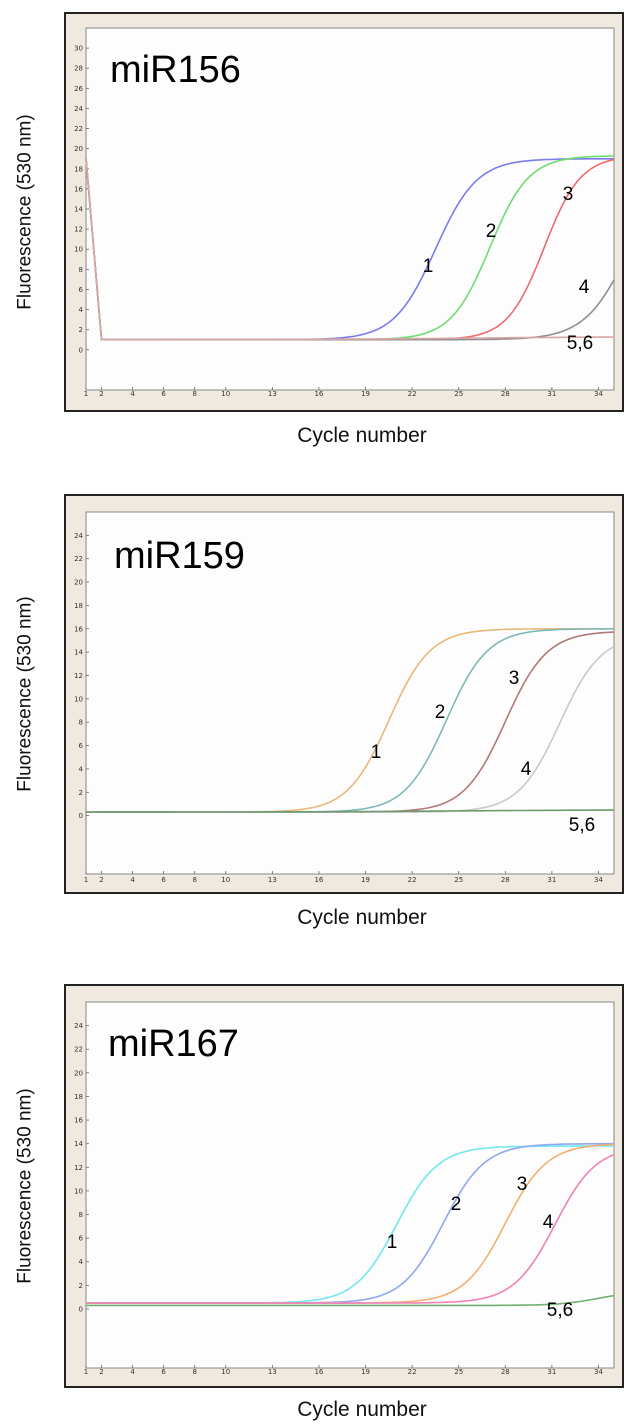 The width and height of the screenshot is (624, 1424). I want to click on chart-title: miR156, so click(175, 70).